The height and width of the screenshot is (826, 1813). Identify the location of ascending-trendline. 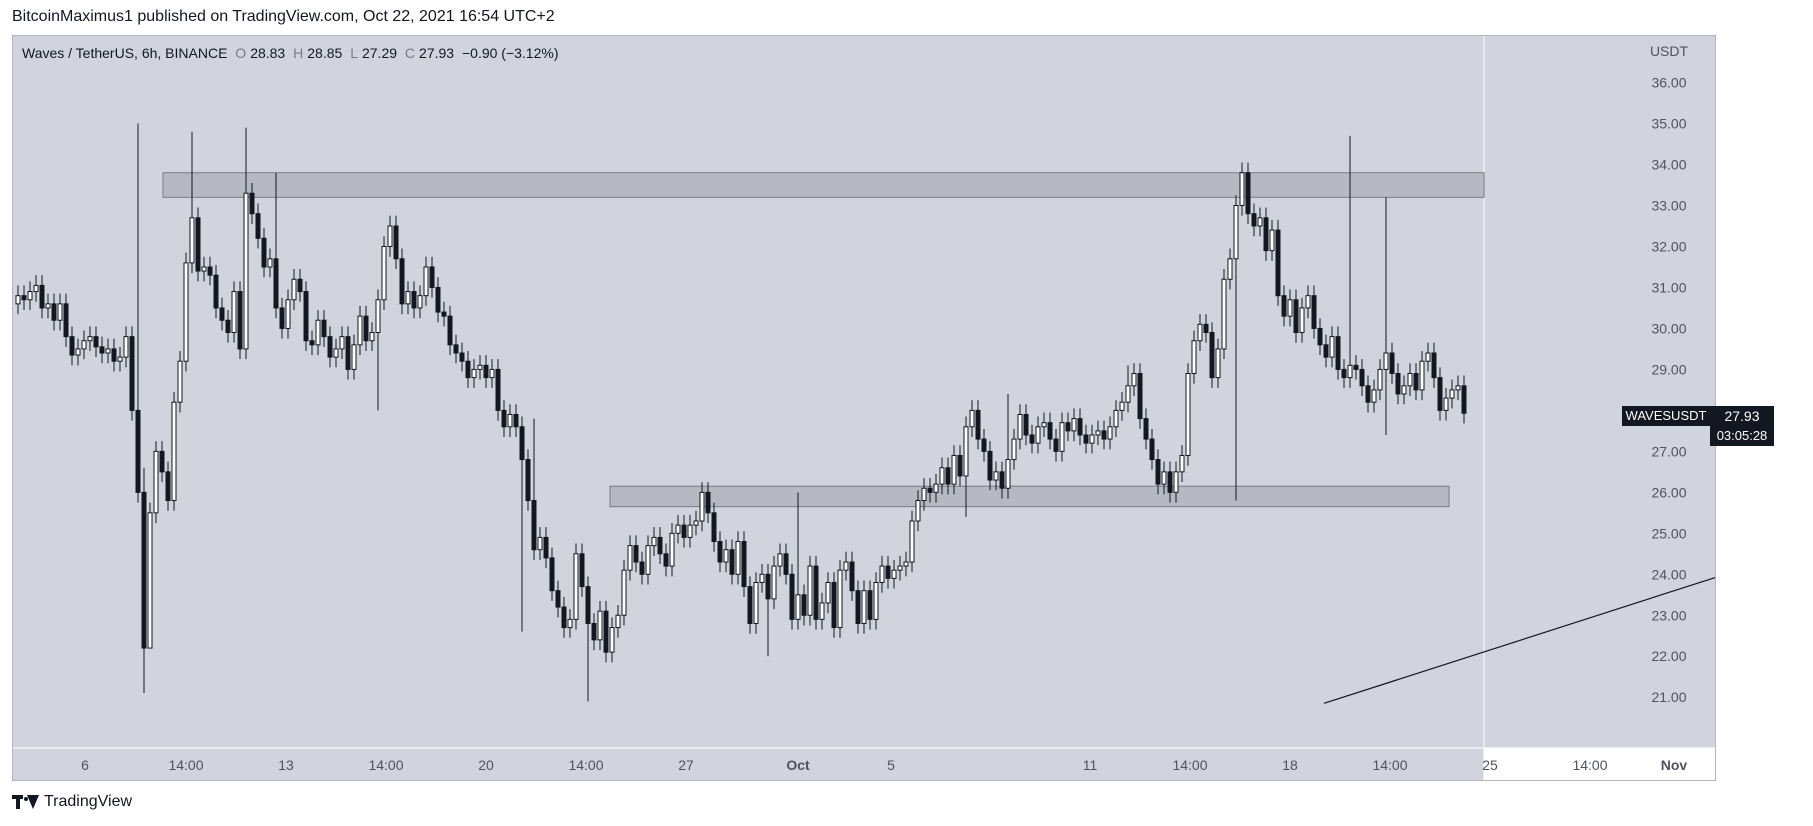
(1519, 536).